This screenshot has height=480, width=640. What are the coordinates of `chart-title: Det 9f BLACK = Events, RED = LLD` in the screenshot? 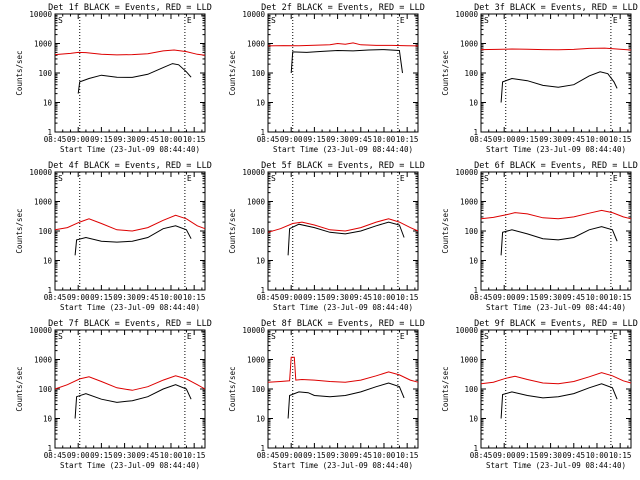 It's located at (556, 324).